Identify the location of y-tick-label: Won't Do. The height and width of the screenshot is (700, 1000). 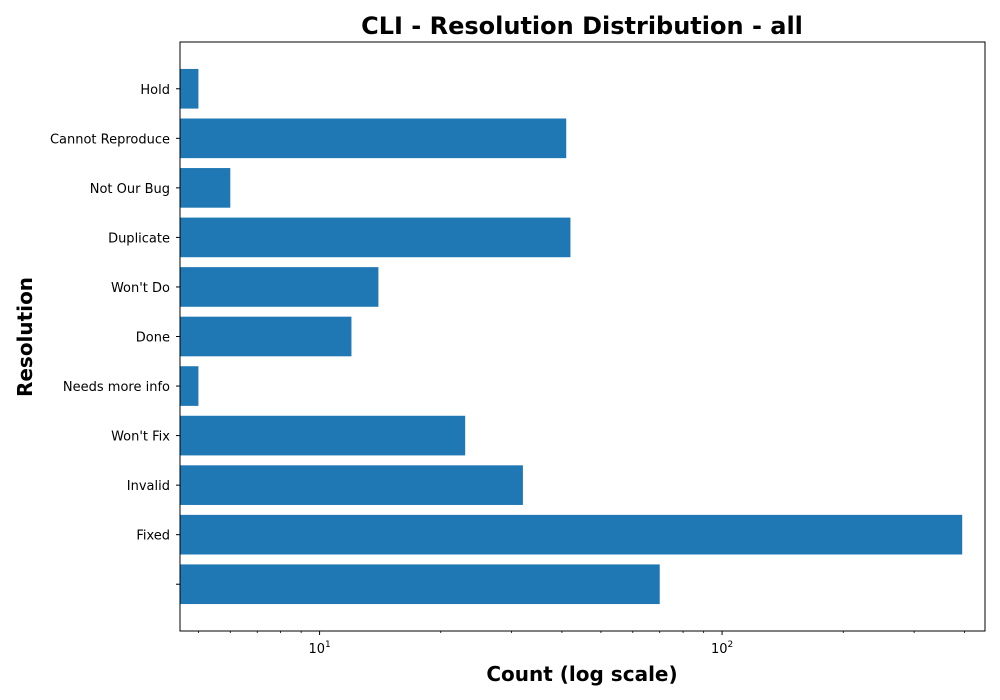
(140, 288).